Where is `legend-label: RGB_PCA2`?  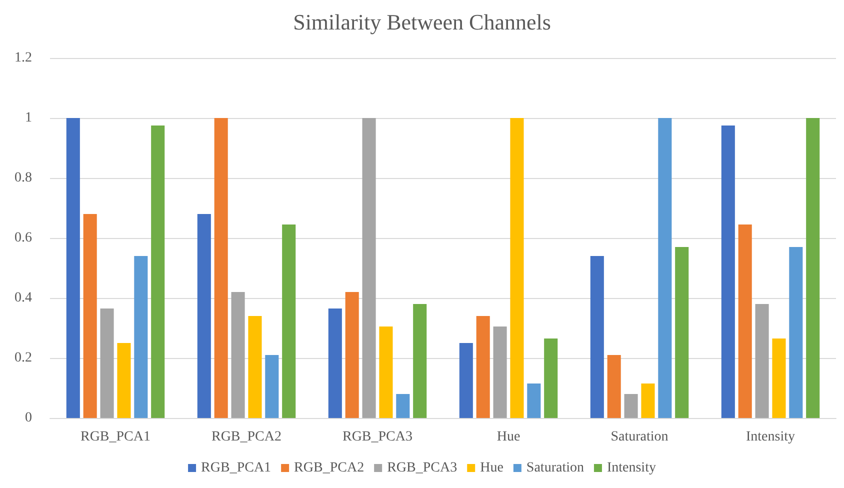
legend-label: RGB_PCA2 is located at coordinates (329, 468).